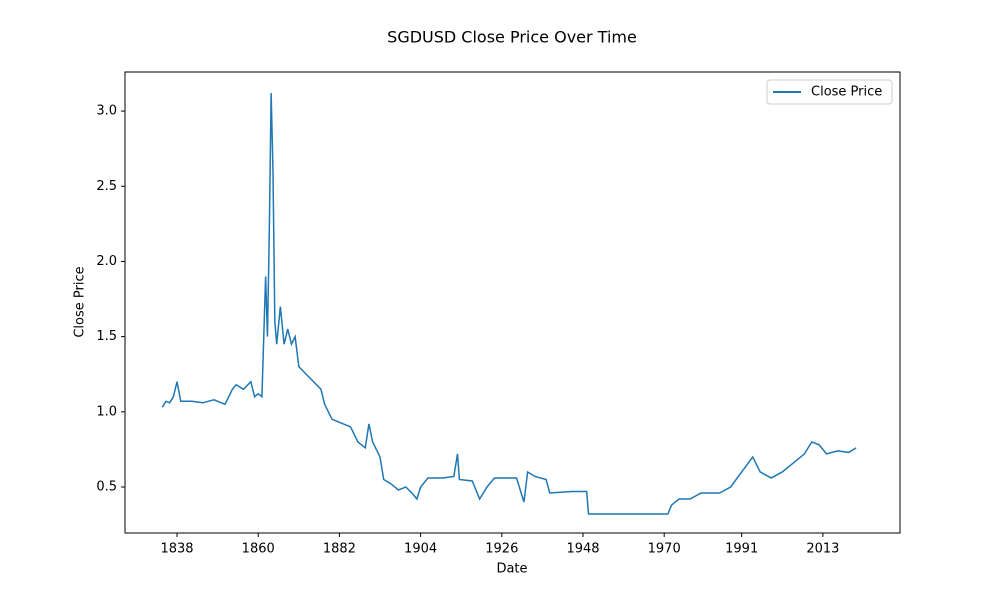  Describe the element at coordinates (512, 37) in the screenshot. I see `chart-title: SGDUSD Close Price Over Time` at that location.